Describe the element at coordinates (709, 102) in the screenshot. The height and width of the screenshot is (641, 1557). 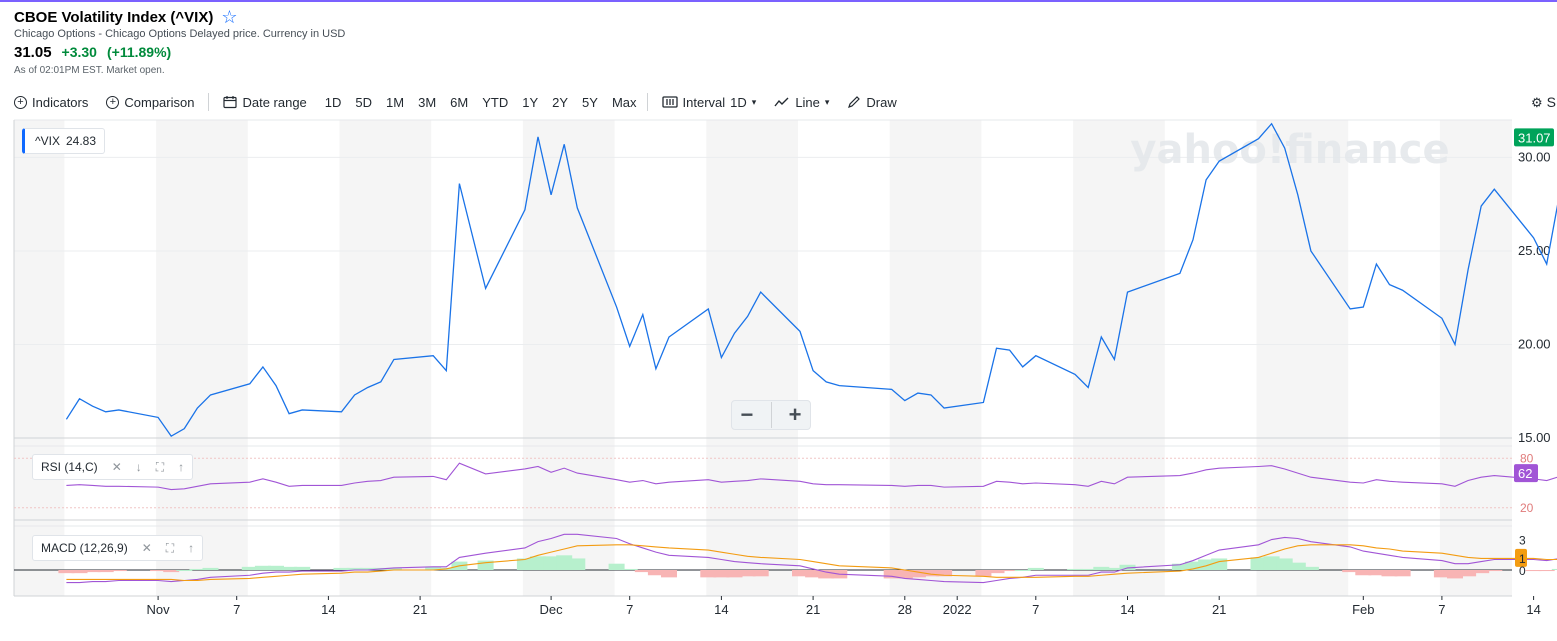
I see `interval-button: Interval 1D ▾` at that location.